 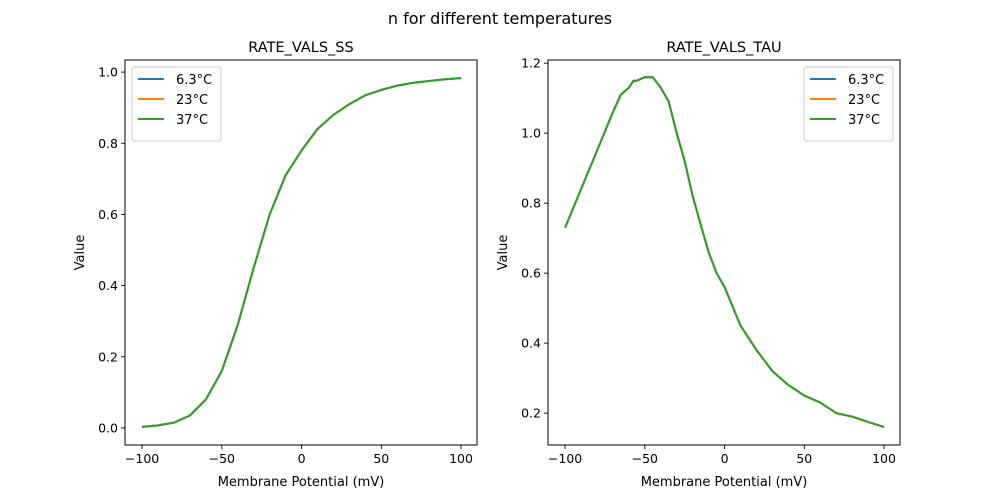 What do you see at coordinates (108, 427) in the screenshot?
I see `y-tick-label: 0.0` at bounding box center [108, 427].